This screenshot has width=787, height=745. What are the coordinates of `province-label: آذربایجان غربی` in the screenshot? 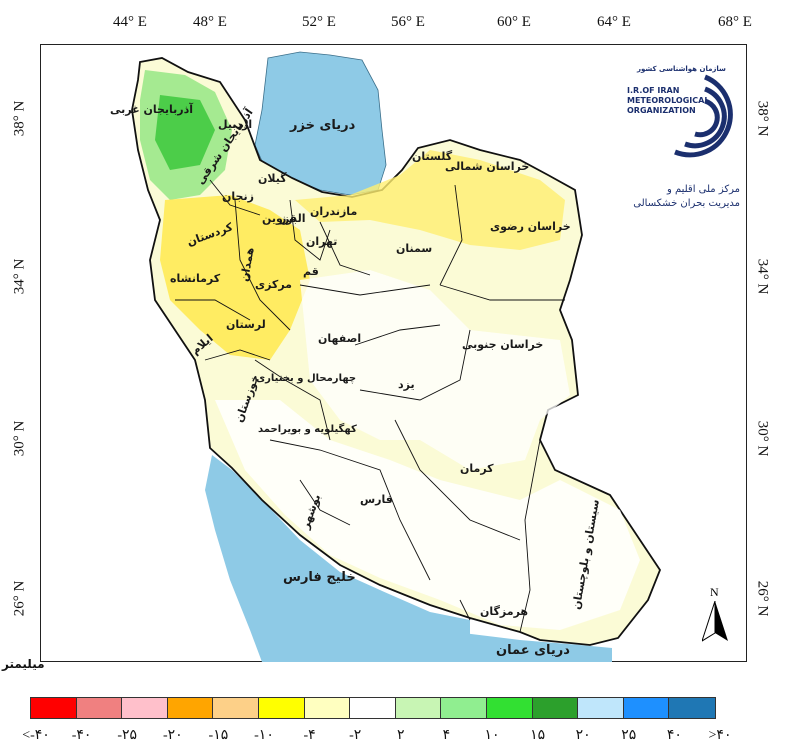 It's located at (152, 109).